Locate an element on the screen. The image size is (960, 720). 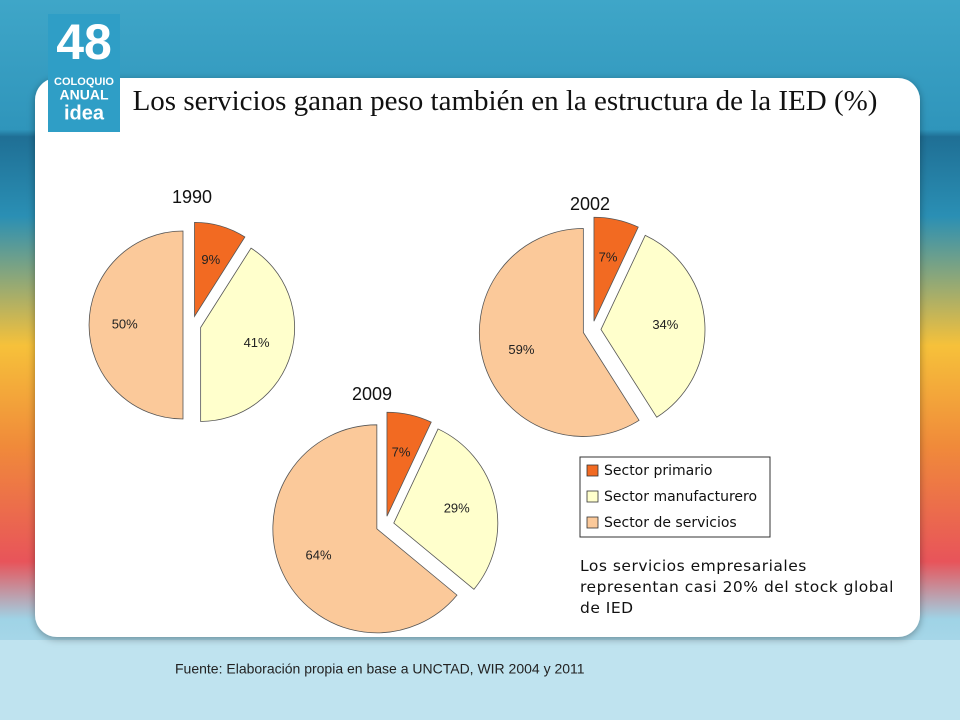
logo-text: ANUAL is located at coordinates (84, 95).